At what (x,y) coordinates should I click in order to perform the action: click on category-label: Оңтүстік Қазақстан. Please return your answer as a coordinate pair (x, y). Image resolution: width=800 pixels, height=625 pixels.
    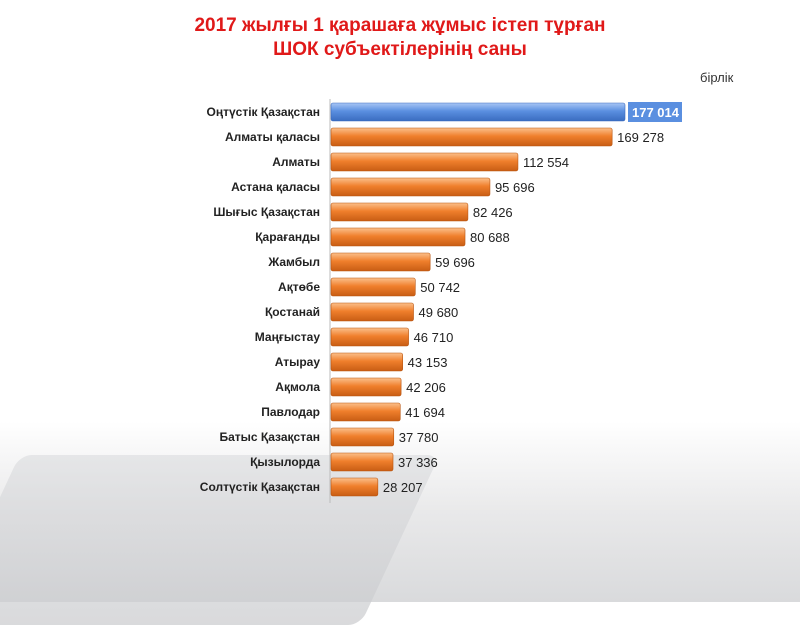
    Looking at the image, I should click on (263, 112).